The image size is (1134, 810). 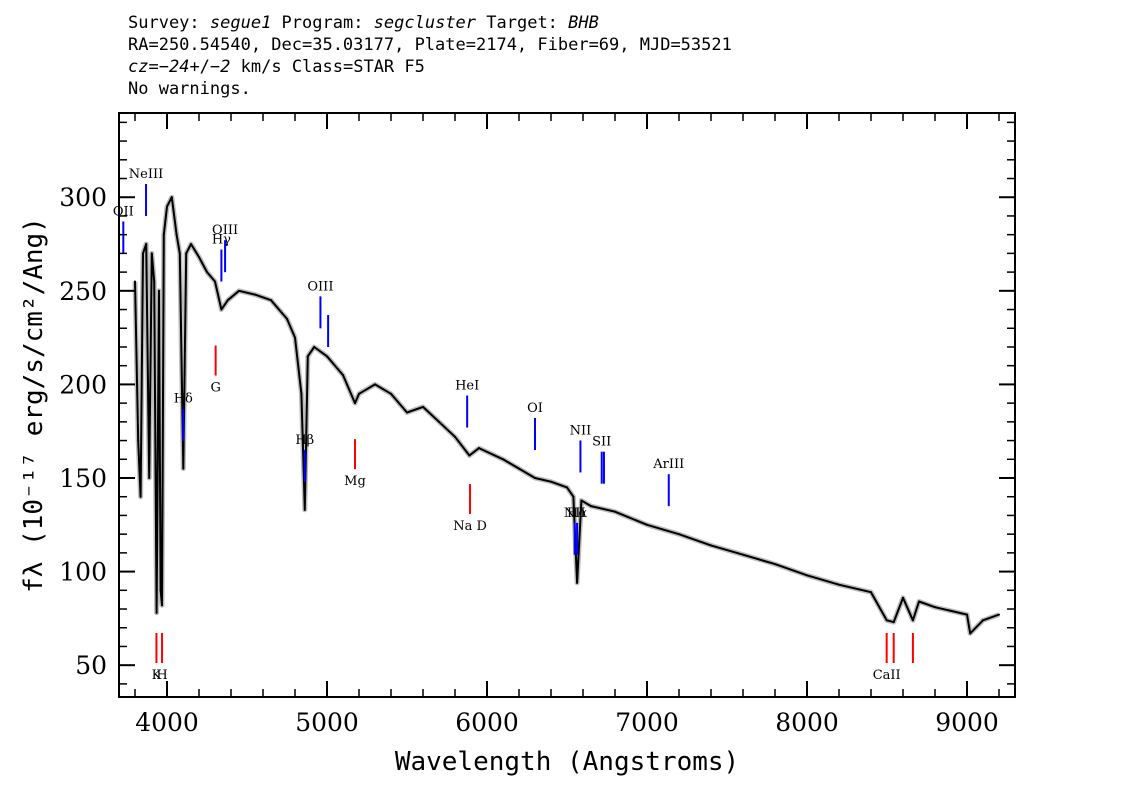 What do you see at coordinates (807, 722) in the screenshot?
I see `x-tick-label: 8000` at bounding box center [807, 722].